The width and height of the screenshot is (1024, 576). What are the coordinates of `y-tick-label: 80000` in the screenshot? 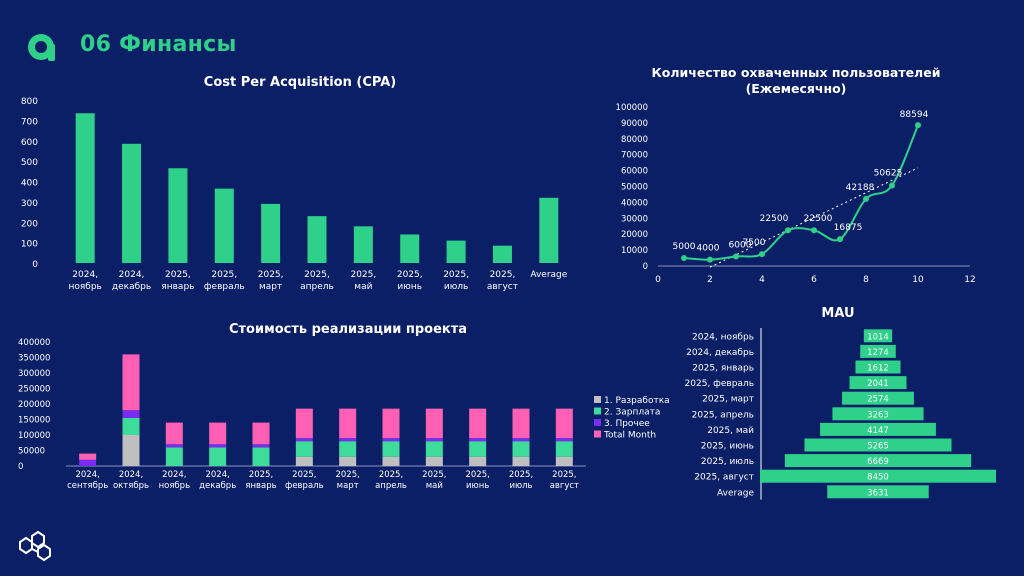 It's located at (634, 140).